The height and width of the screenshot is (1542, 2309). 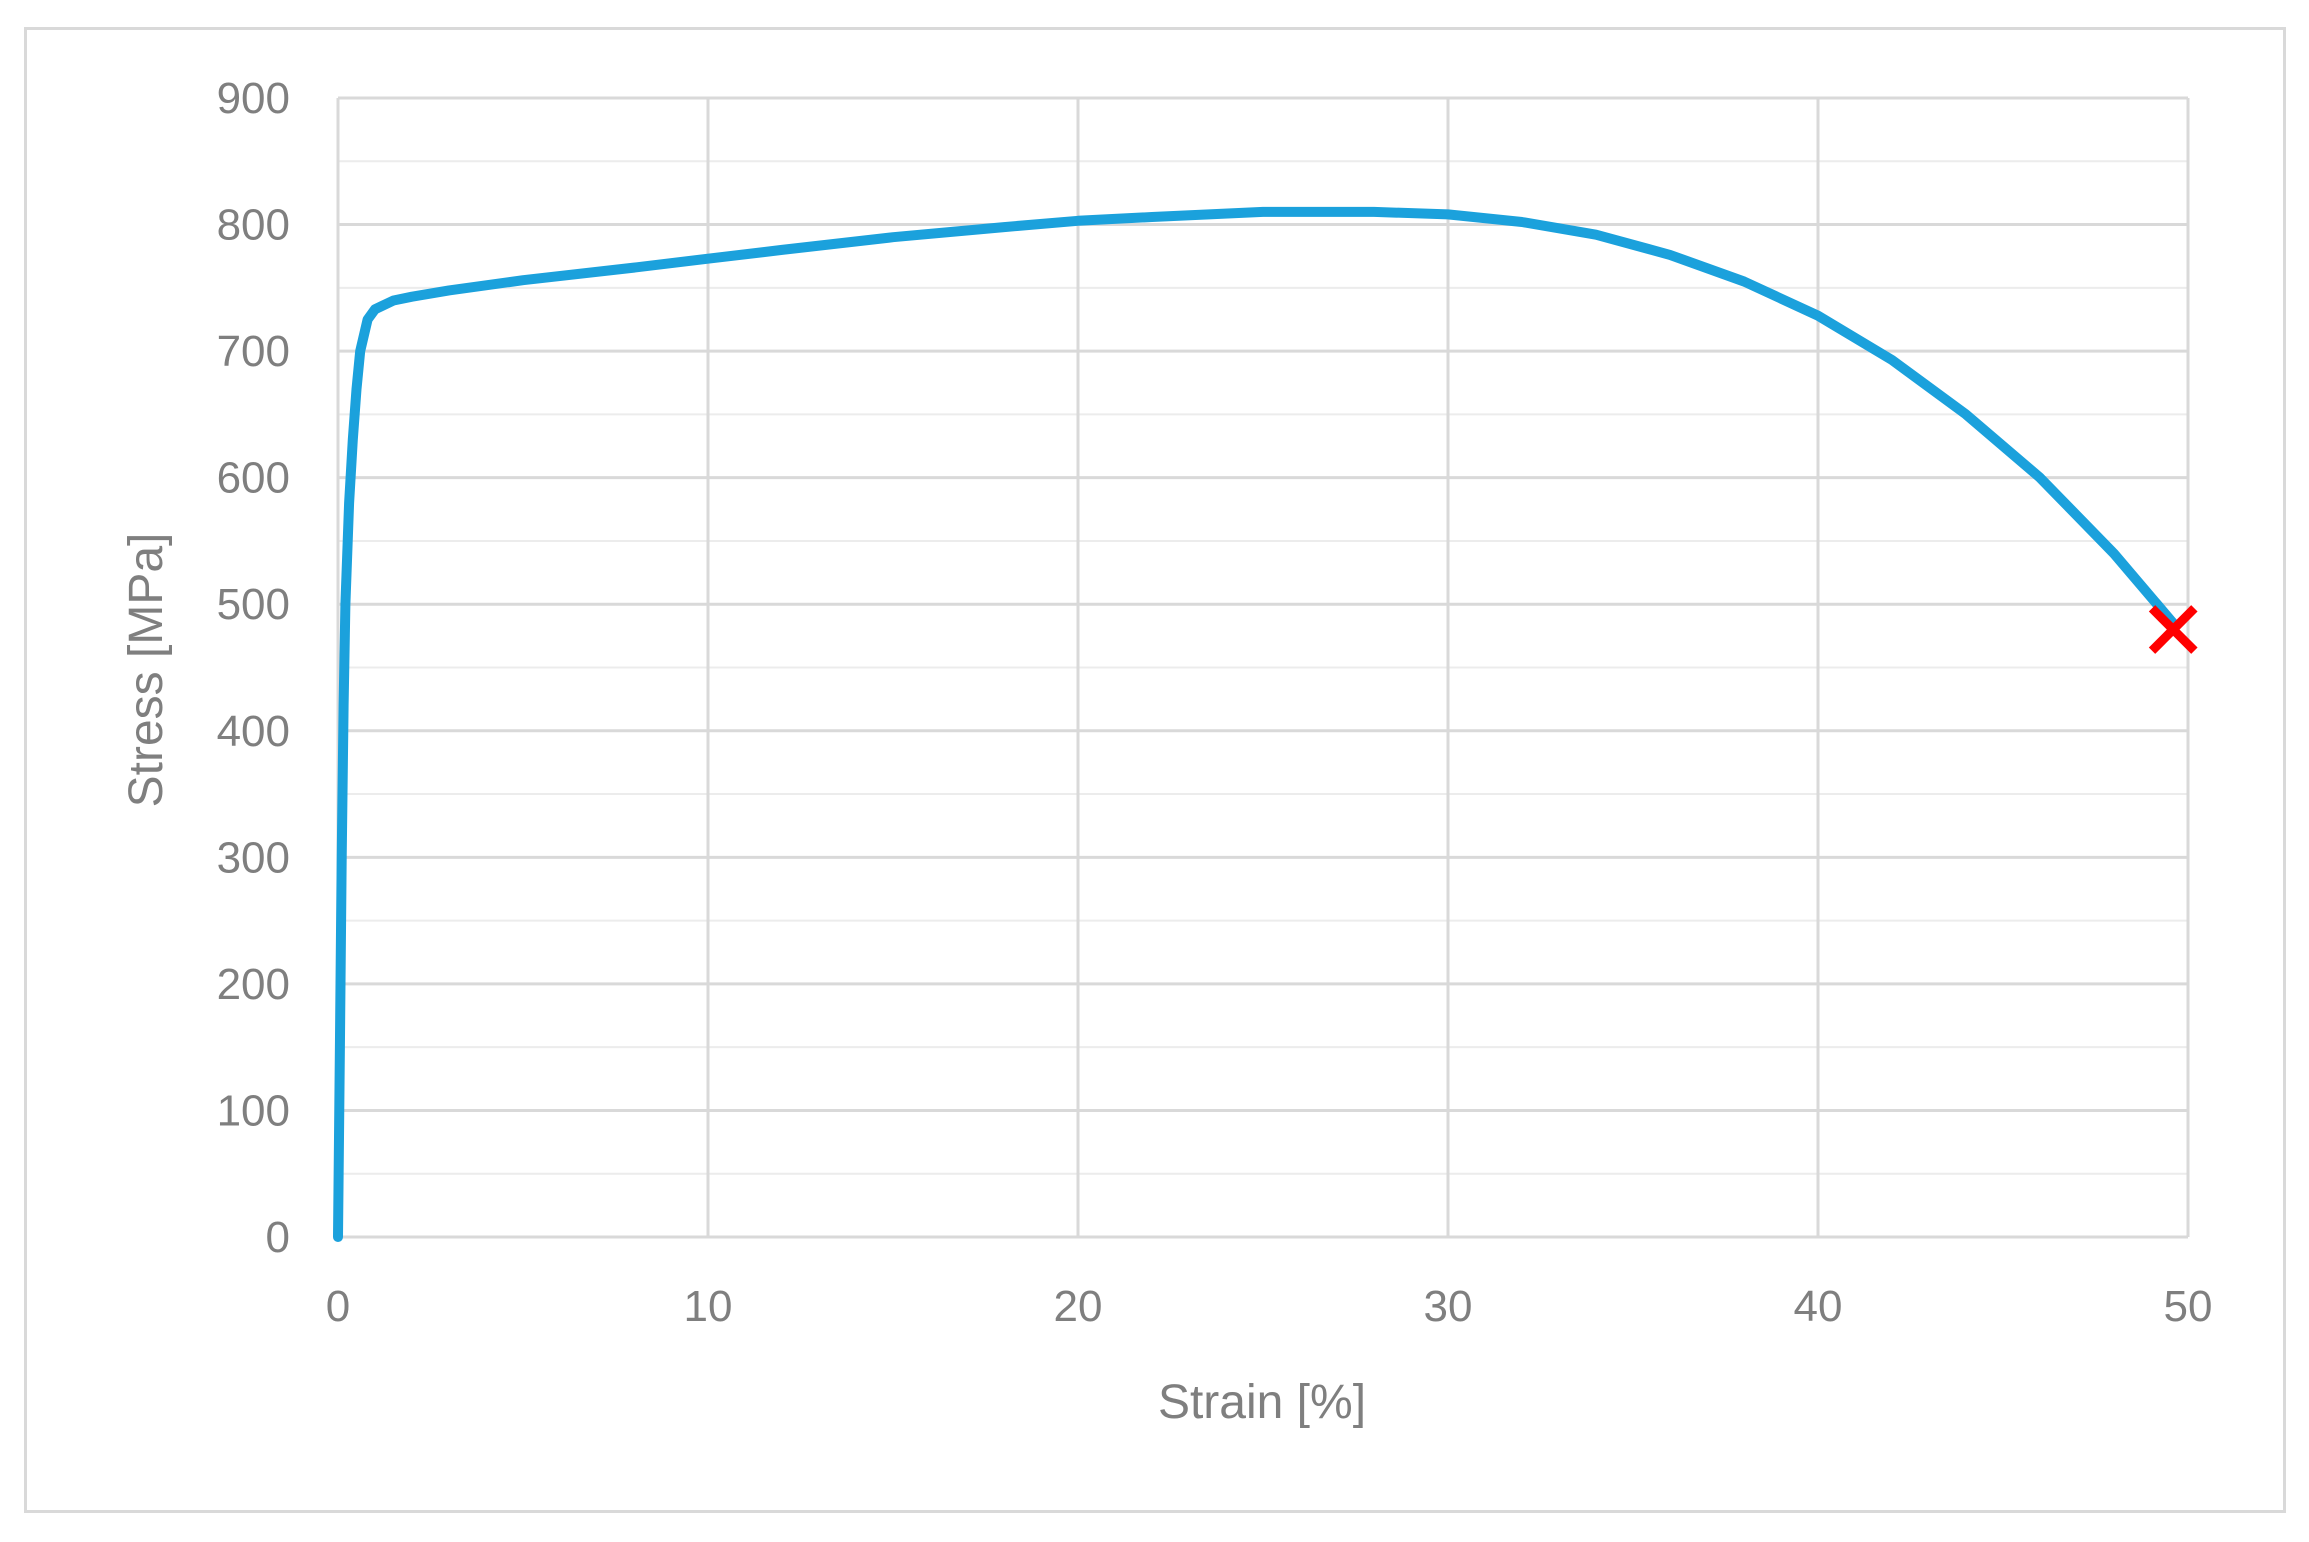 What do you see at coordinates (278, 1237) in the screenshot?
I see `y-tick-label: 0` at bounding box center [278, 1237].